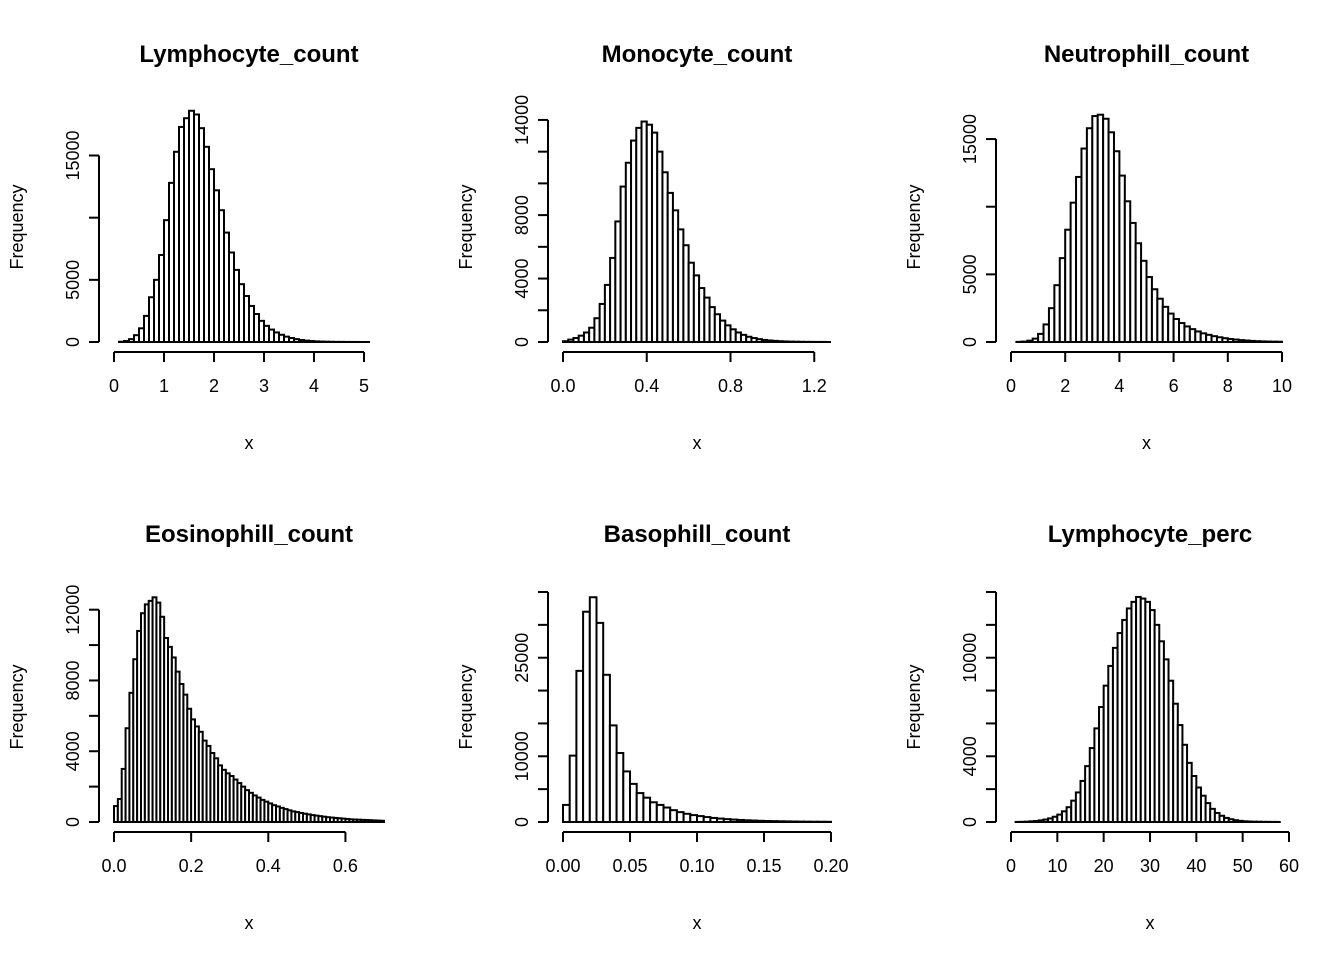 The image size is (1344, 960). What do you see at coordinates (191, 866) in the screenshot?
I see `x-tick-label: 0.2` at bounding box center [191, 866].